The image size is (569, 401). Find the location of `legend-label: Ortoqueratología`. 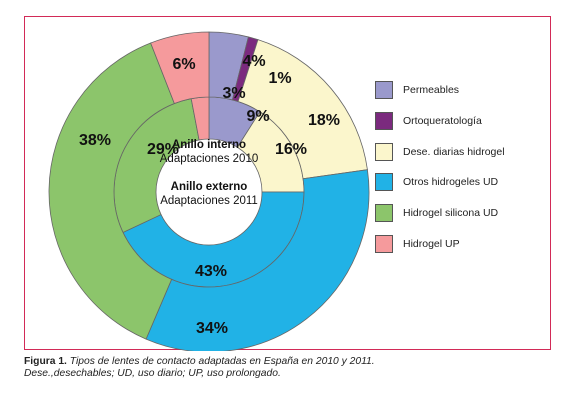

legend-label: Ortoqueratología is located at coordinates (442, 121).